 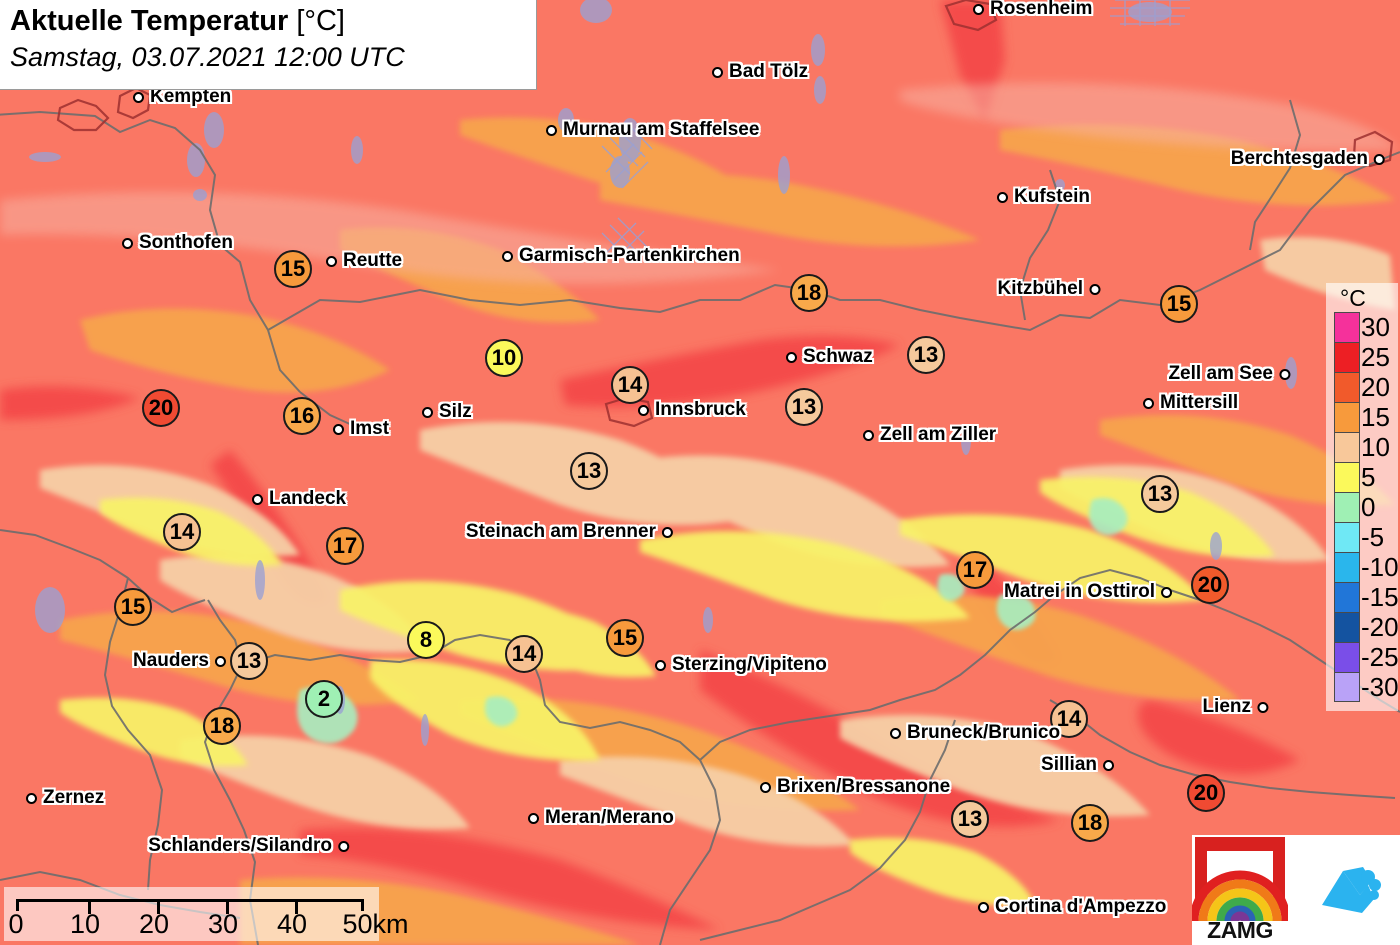 I want to click on title-unit-text: [°C], so click(x=320, y=21).